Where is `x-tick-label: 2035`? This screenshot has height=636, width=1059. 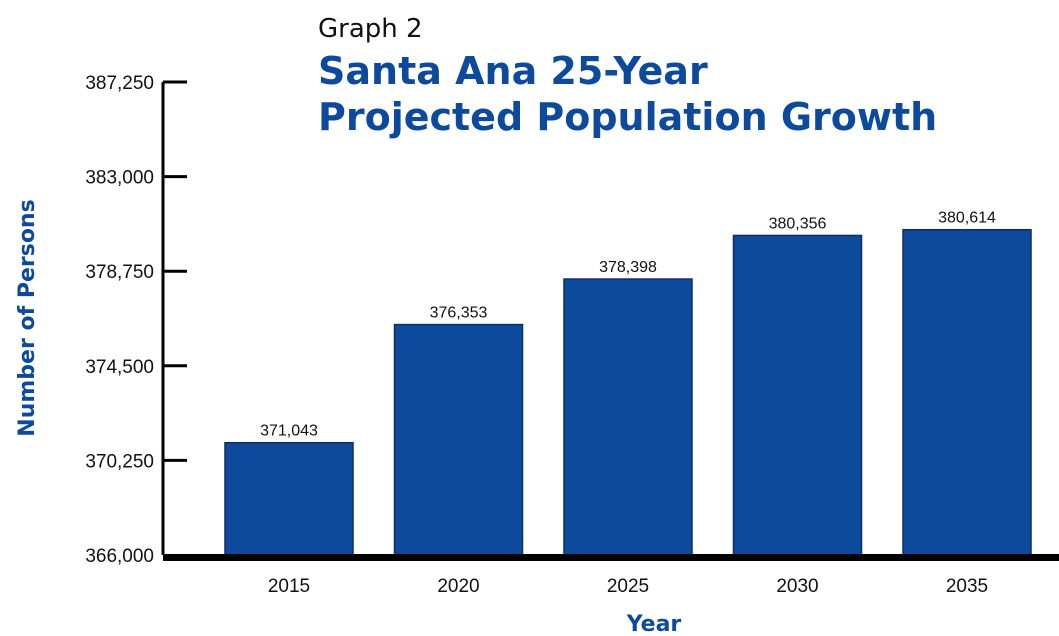
x-tick-label: 2035 is located at coordinates (967, 586).